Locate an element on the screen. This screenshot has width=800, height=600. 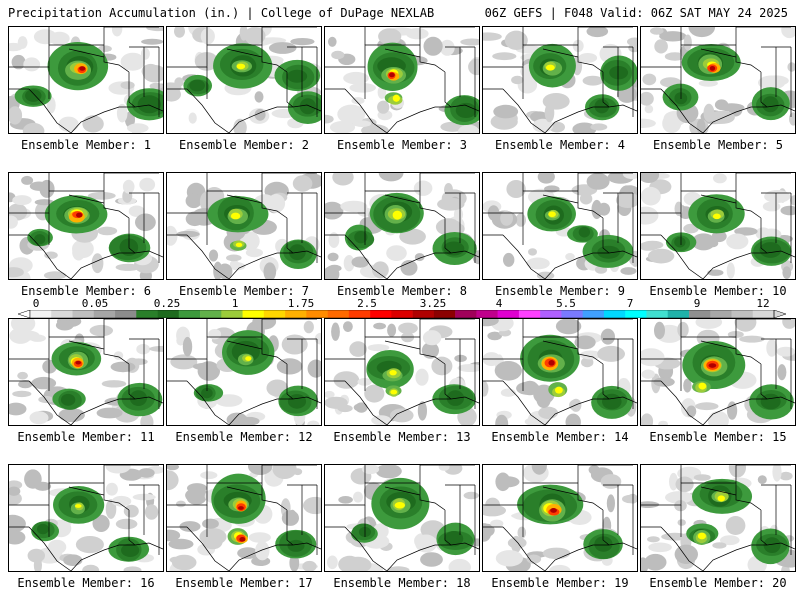
colorbar-right-arrow is located at coordinates (779, 314).